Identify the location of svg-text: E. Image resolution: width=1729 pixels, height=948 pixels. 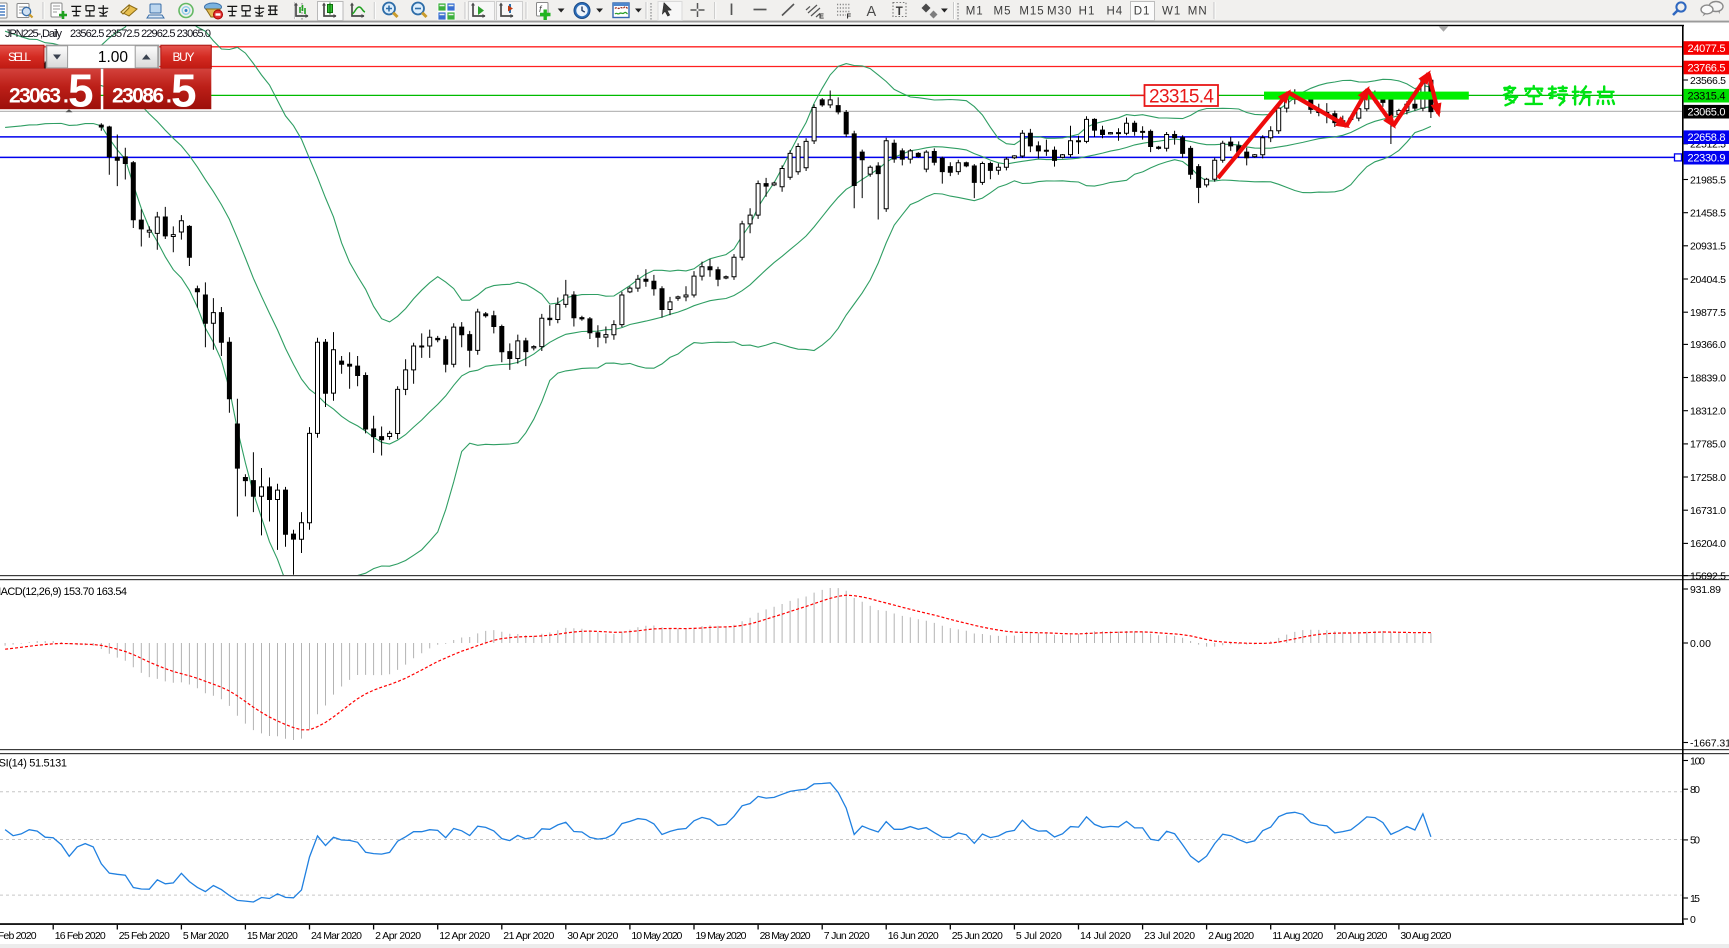
(821, 16).